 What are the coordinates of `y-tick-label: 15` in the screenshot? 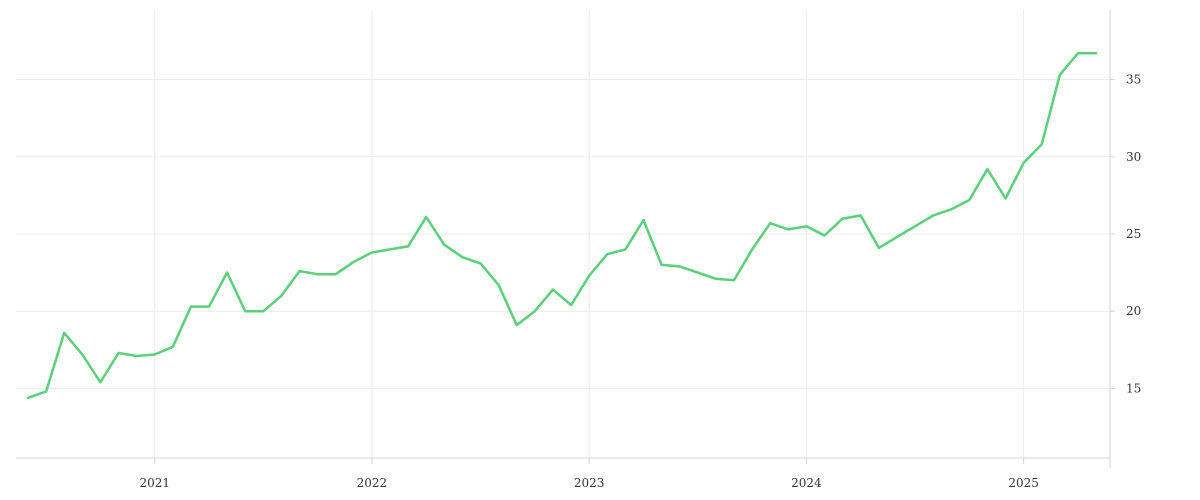 It's located at (1133, 388).